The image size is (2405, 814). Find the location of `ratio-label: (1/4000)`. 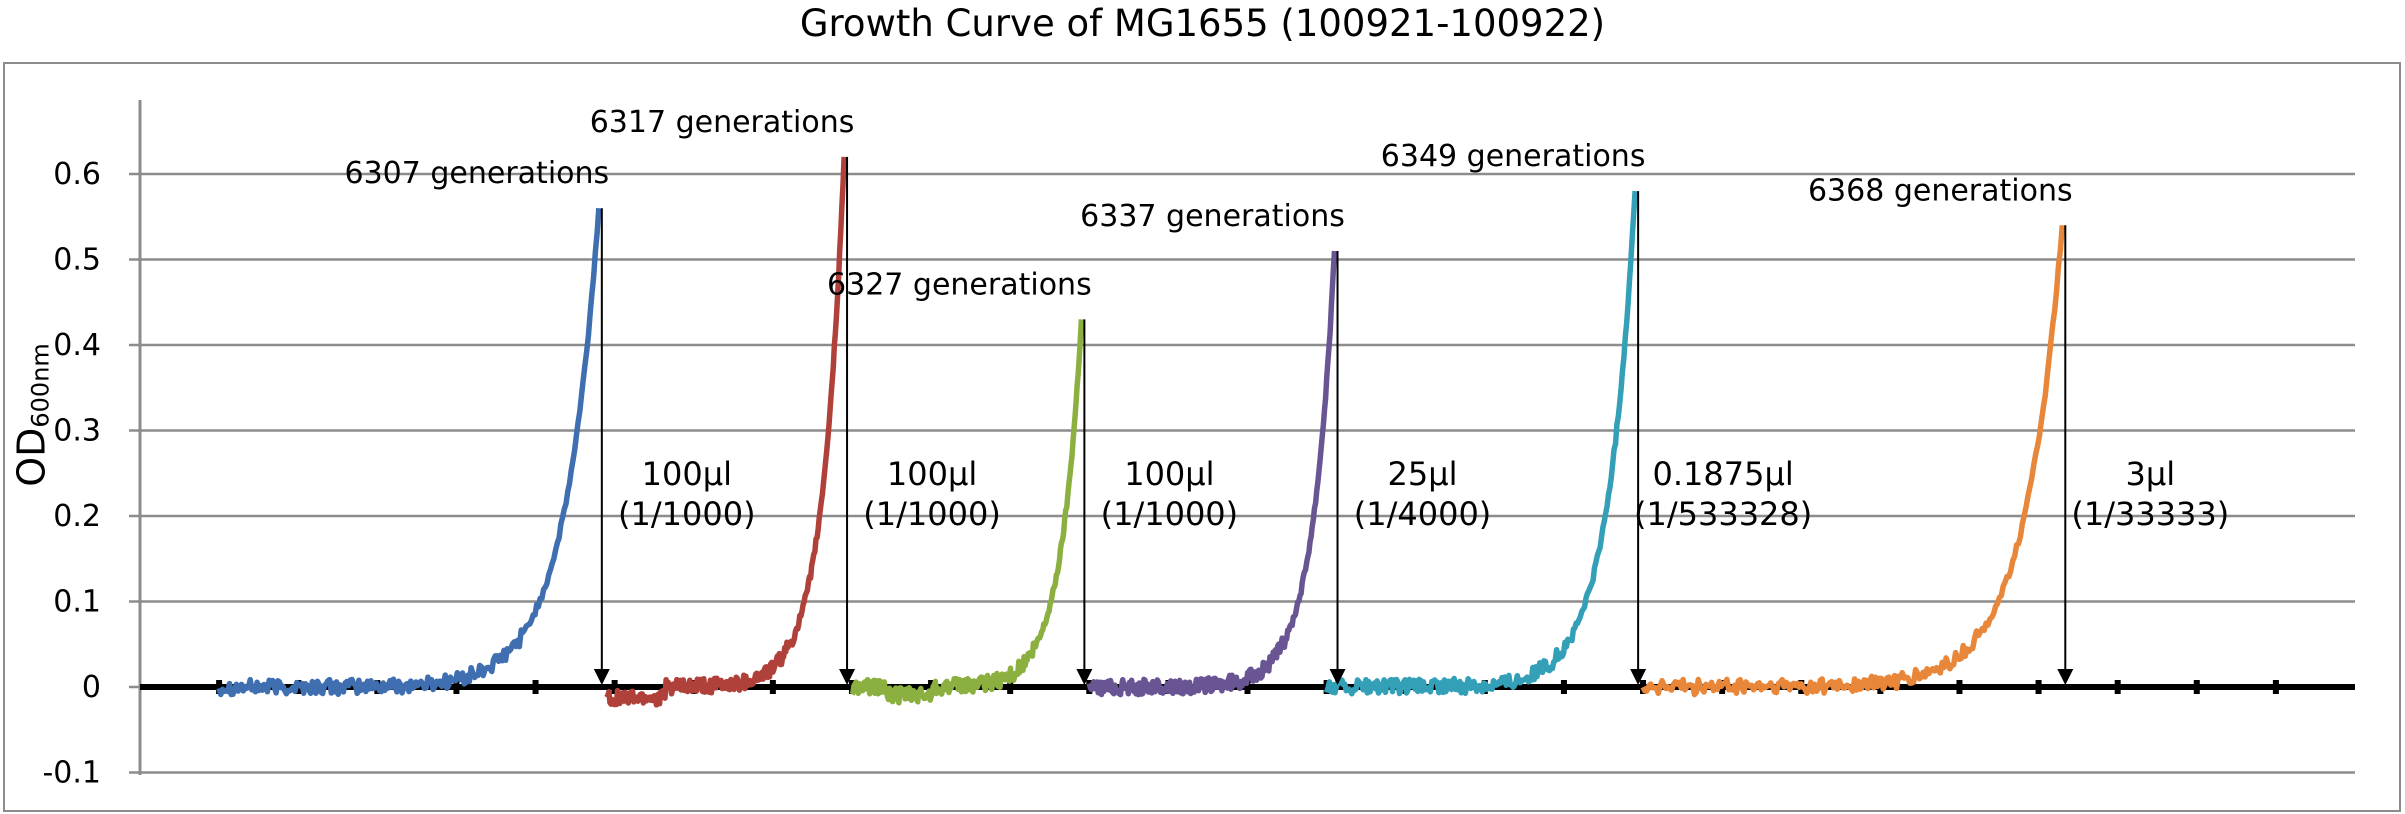

ratio-label: (1/4000) is located at coordinates (1423, 514).